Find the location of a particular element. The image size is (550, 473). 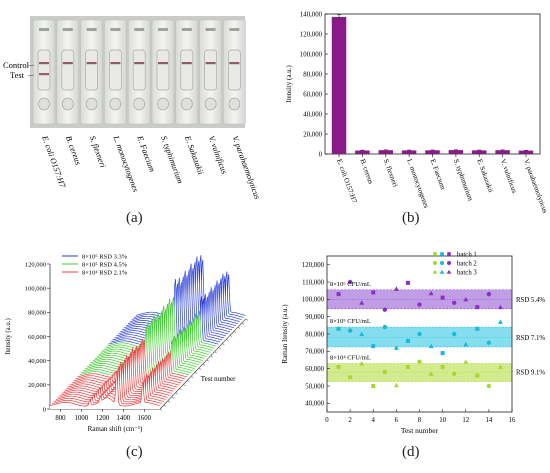

x-tick-label: 0 is located at coordinates (327, 420).